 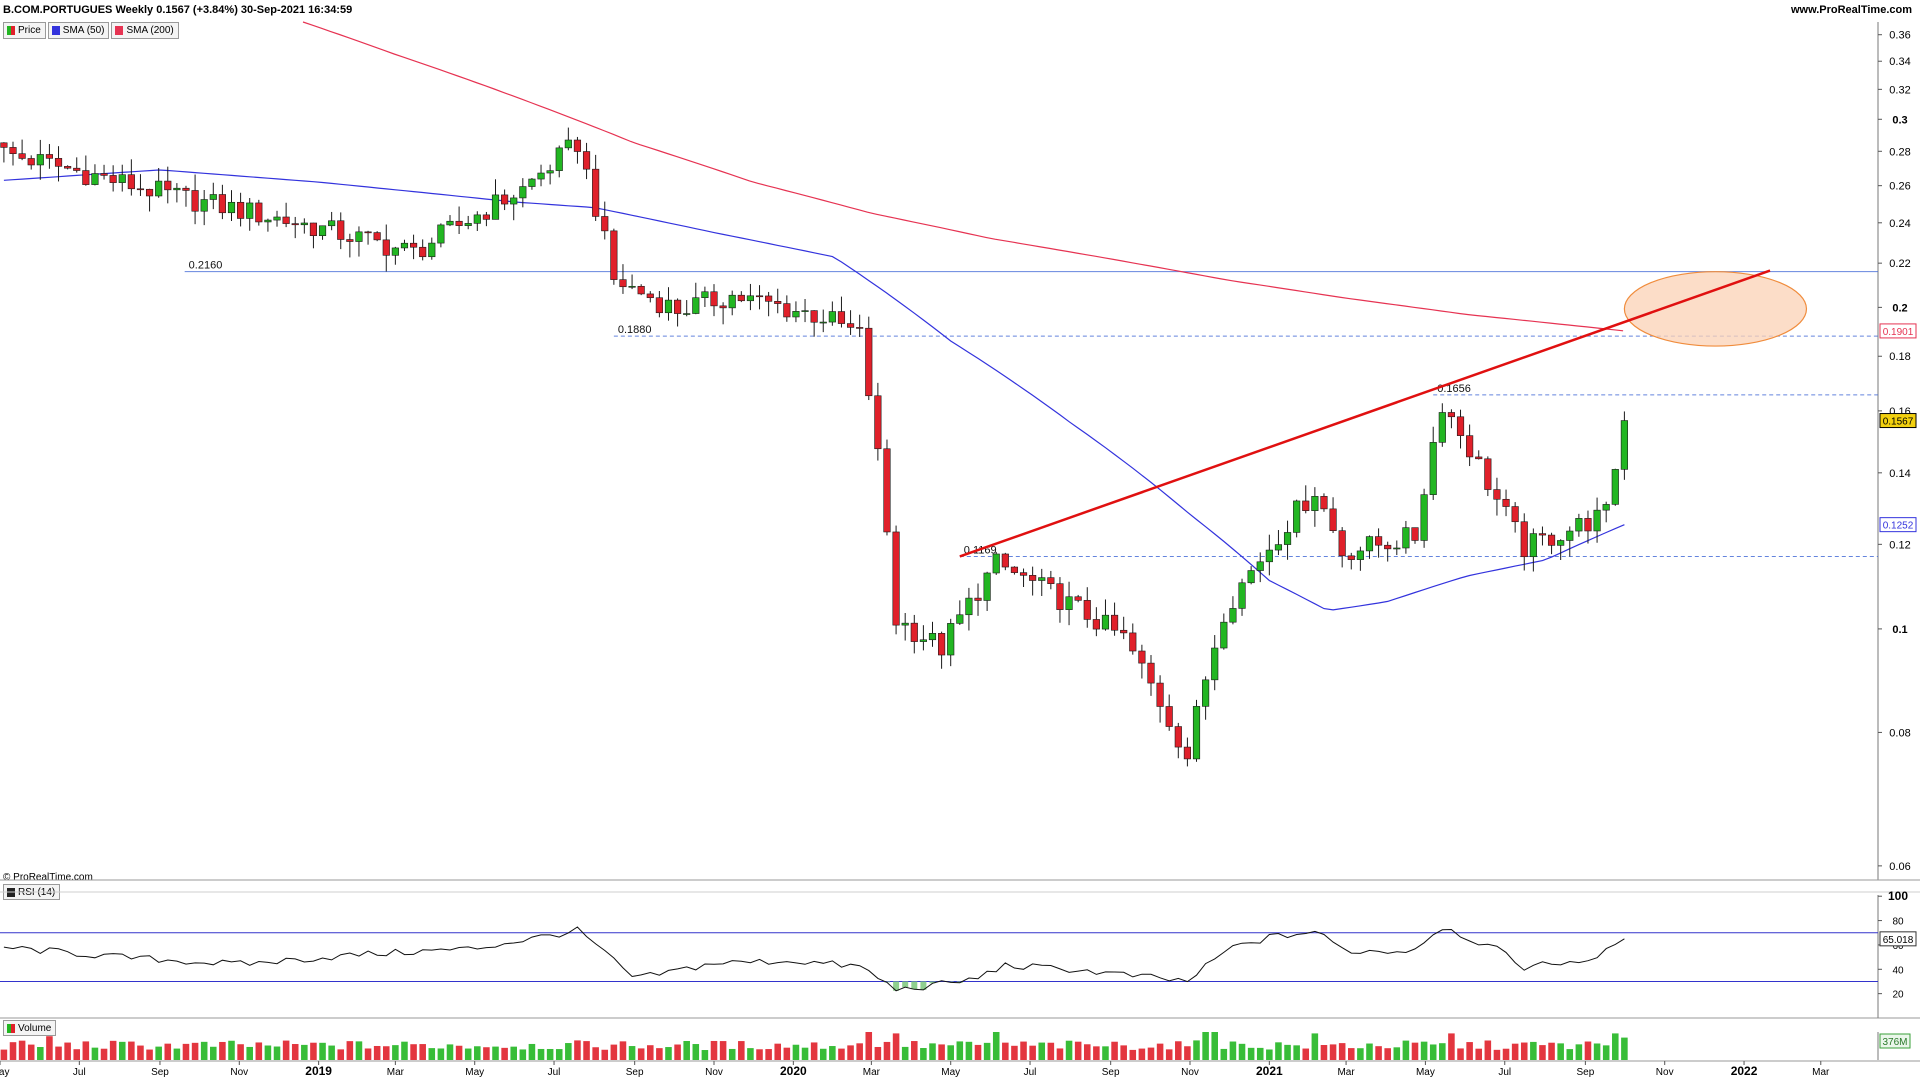 What do you see at coordinates (318, 1071) in the screenshot?
I see `time-tick-label: 2019` at bounding box center [318, 1071].